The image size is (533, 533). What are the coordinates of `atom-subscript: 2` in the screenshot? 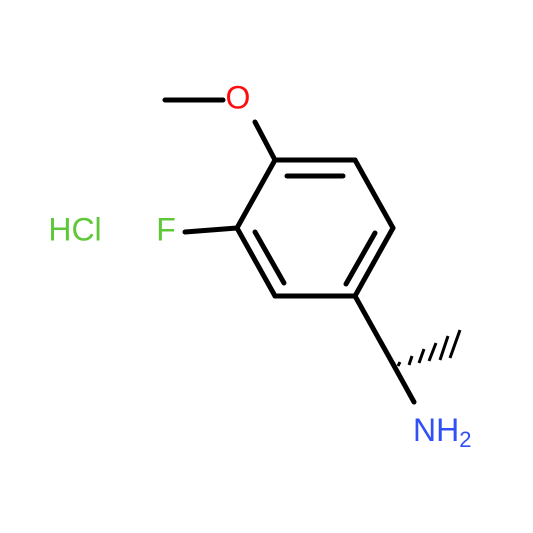 It's located at (465, 439).